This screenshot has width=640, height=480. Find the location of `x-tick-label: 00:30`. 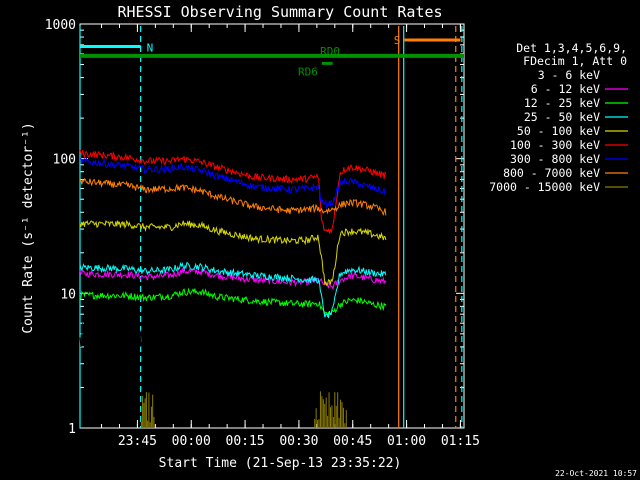

x-tick-label: 00:30 is located at coordinates (298, 441).